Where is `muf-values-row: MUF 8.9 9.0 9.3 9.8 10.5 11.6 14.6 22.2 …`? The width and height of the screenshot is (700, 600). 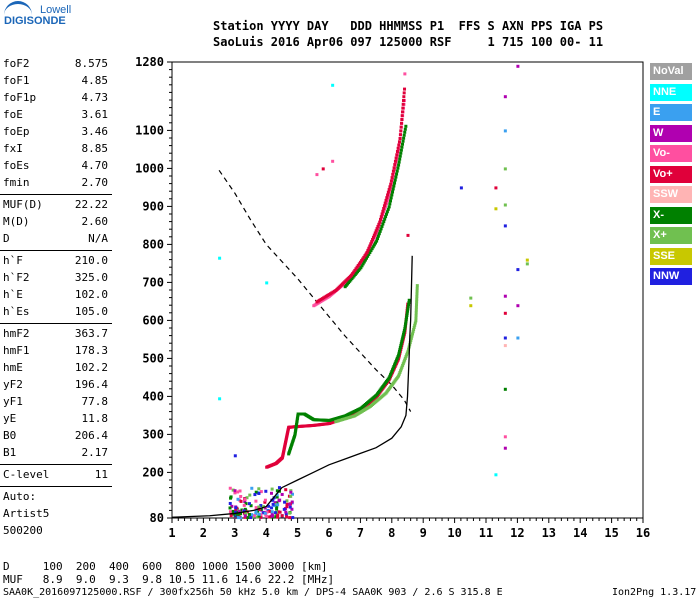
muf-values-row: MUF 8.9 9.0 9.3 9.8 10.5 11.6 14.6 22.2 … is located at coordinates (169, 579).